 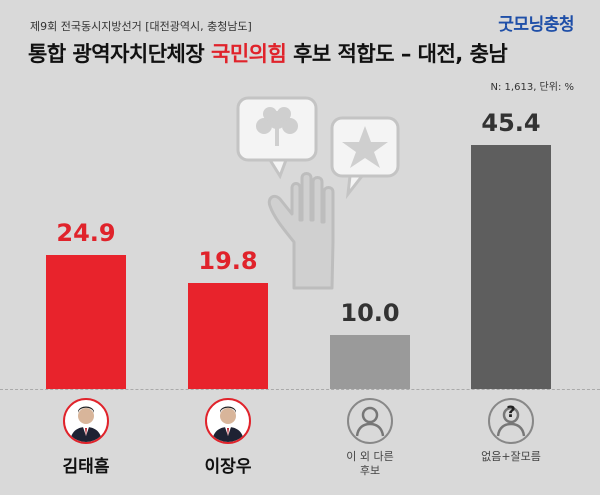 What do you see at coordinates (86, 233) in the screenshot?
I see `value-label-1: 24.9` at bounding box center [86, 233].